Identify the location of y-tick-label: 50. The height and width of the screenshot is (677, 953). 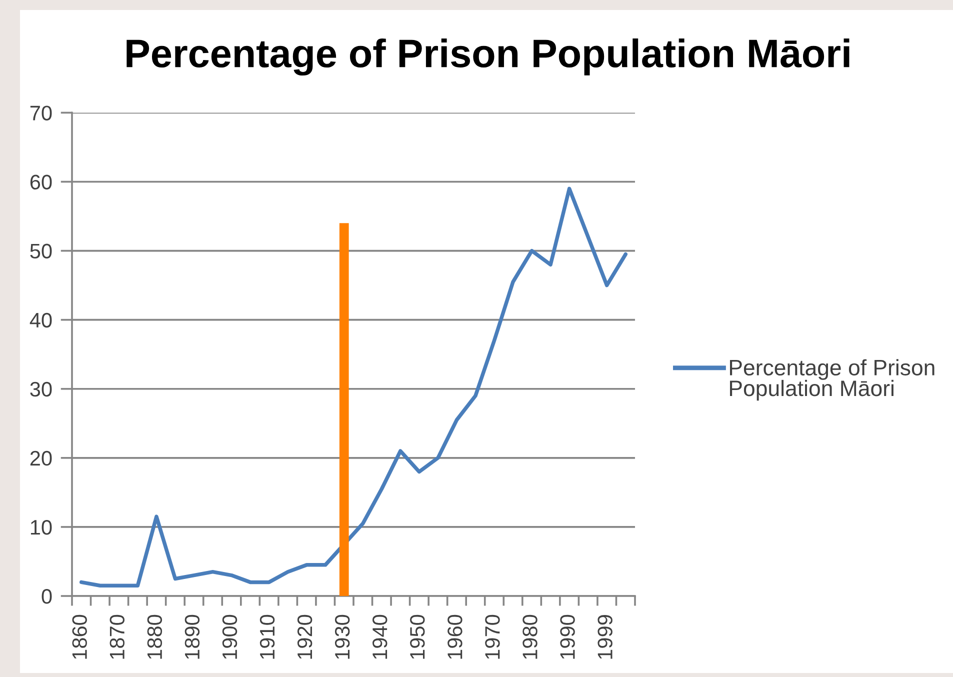
(41, 251).